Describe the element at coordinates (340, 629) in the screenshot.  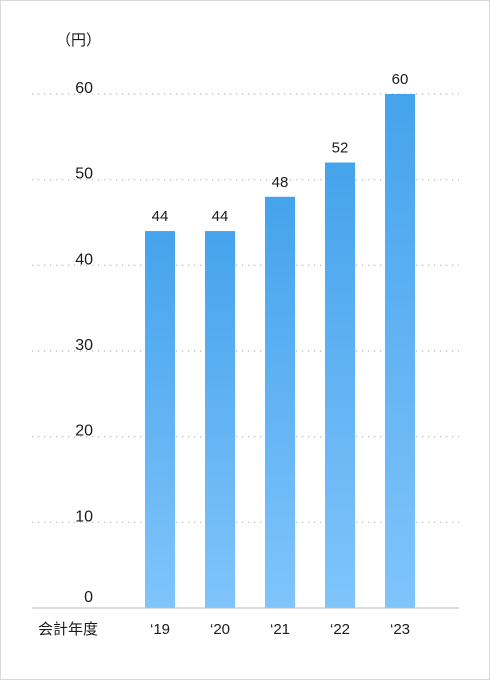
I see `x-tick-label: ‘22` at that location.